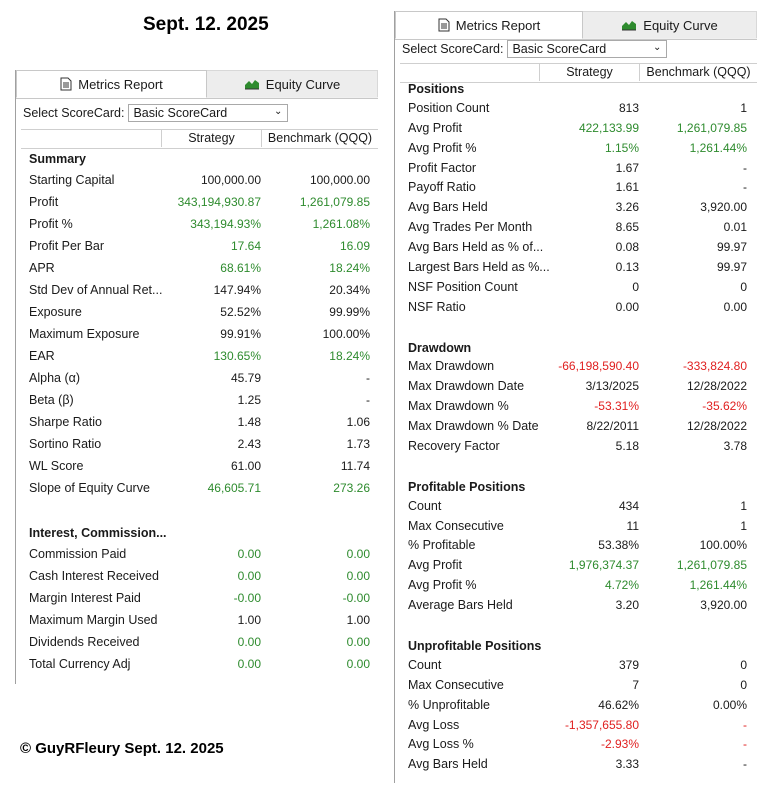 The width and height of the screenshot is (770, 796). What do you see at coordinates (578, 268) in the screenshot?
I see `metric-row: Largest Bars Held as %... 0.13 99.97` at bounding box center [578, 268].